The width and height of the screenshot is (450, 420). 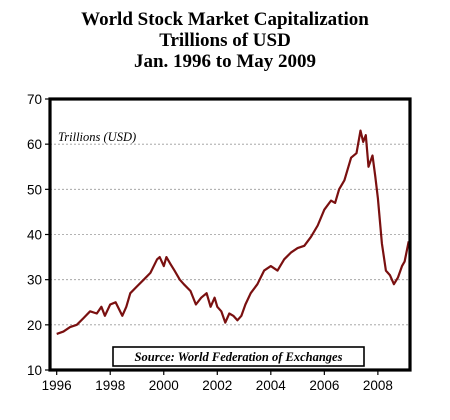 I want to click on x-tick-label: 2006, so click(x=324, y=385).